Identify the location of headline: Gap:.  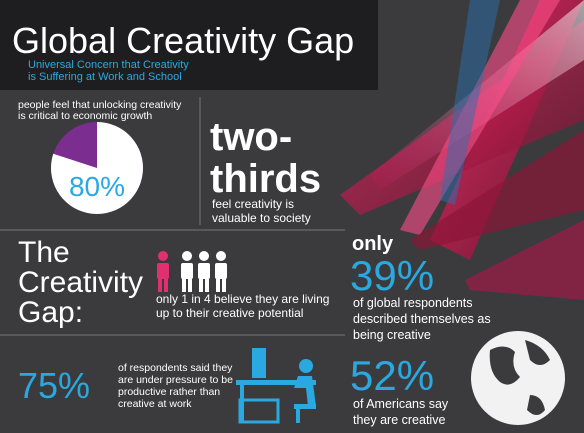
(50, 312).